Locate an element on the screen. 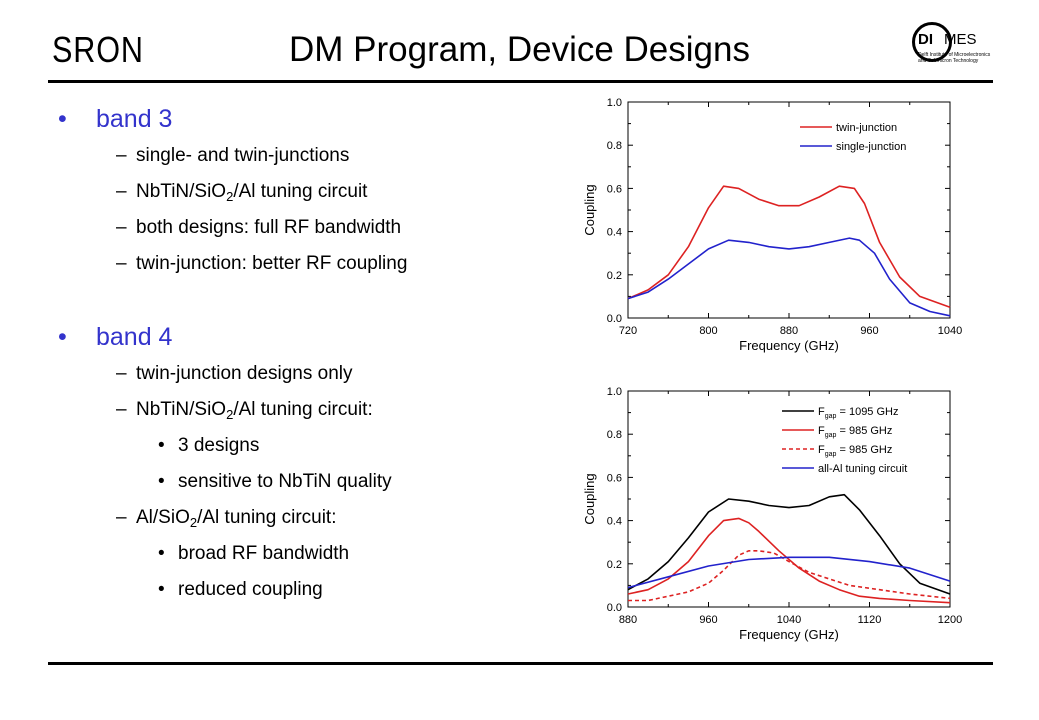 The width and height of the screenshot is (1039, 720). dimes-subtitle-1: Delft Institute of Microelectronics is located at coordinates (954, 55).